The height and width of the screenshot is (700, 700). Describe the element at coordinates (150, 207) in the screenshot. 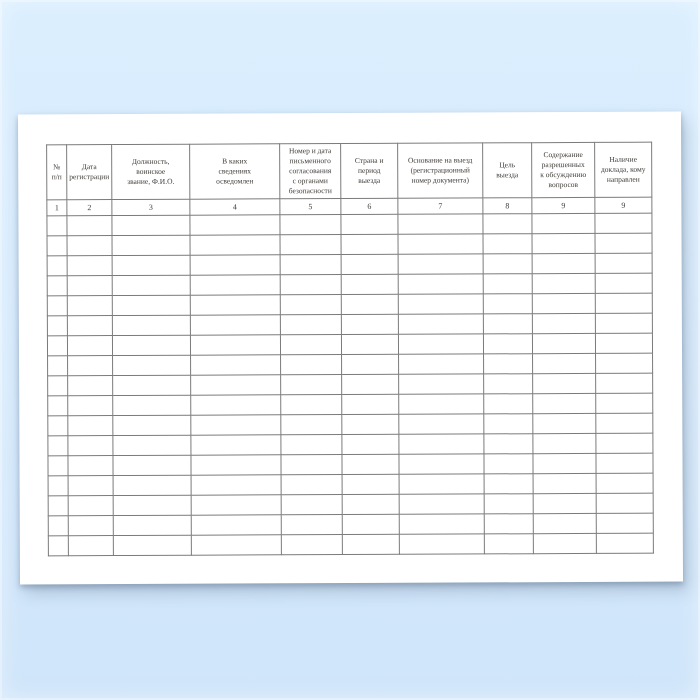

I see `column-number-cell: 3` at that location.